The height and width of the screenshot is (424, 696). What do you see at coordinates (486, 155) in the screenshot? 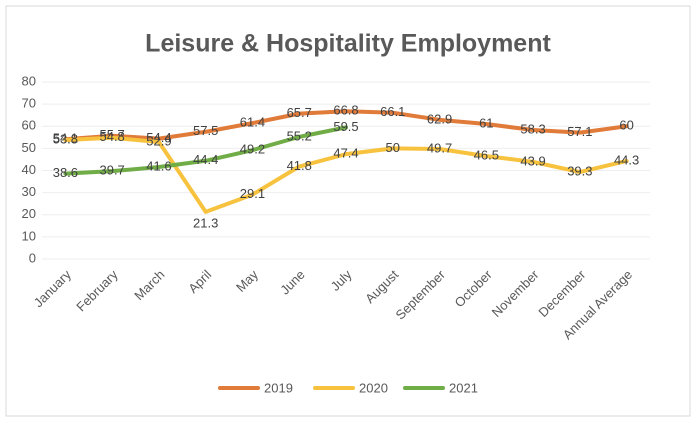
I see `data-label: 46.5` at bounding box center [486, 155].